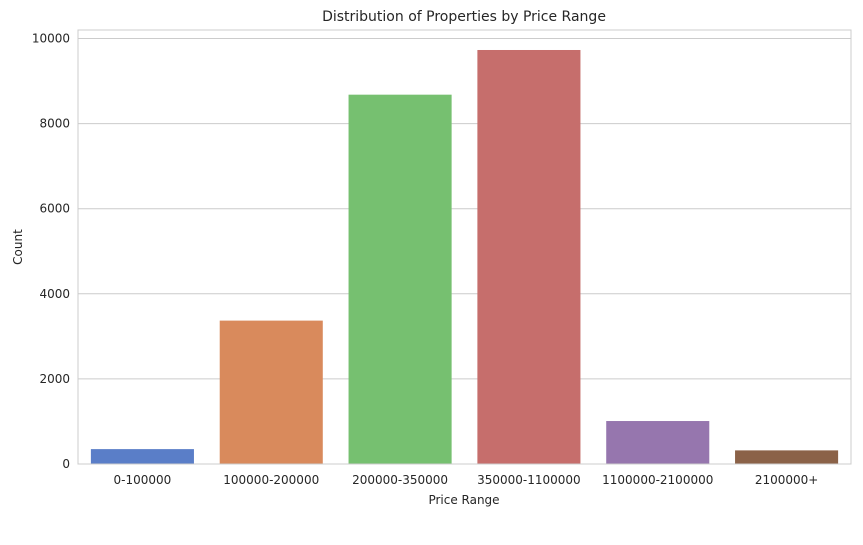 This screenshot has width=863, height=545. What do you see at coordinates (54, 379) in the screenshot?
I see `y-tick-label: 2000` at bounding box center [54, 379].